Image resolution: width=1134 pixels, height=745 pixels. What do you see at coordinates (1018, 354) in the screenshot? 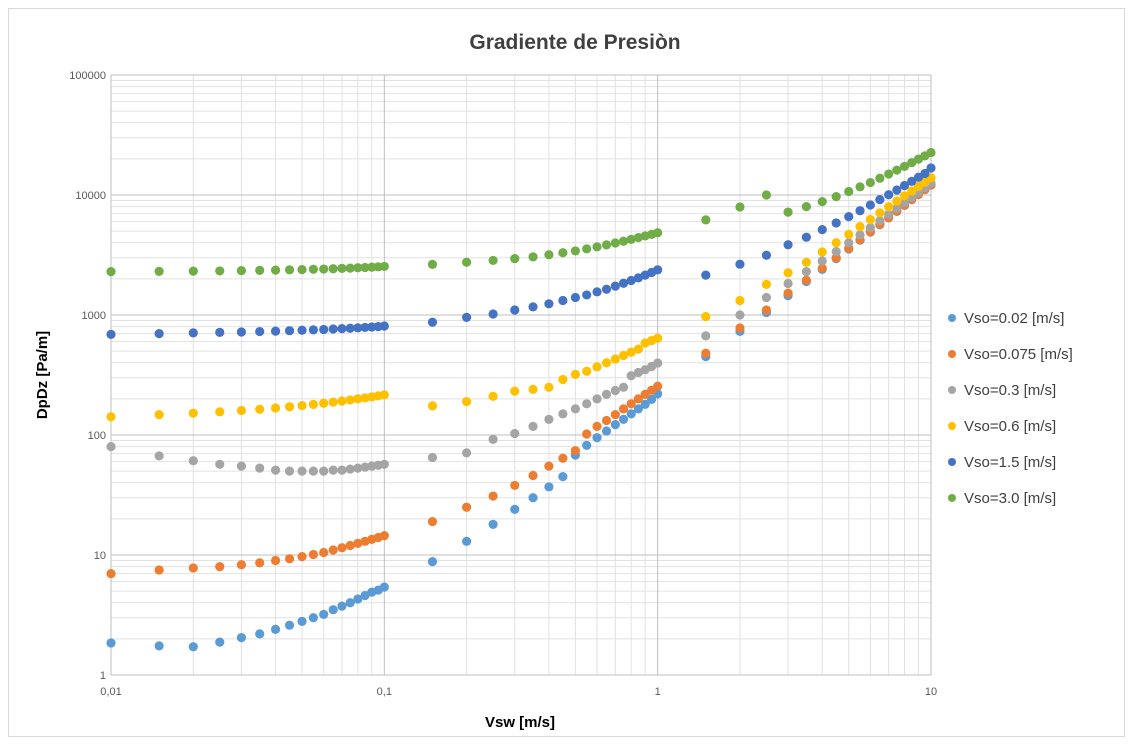
I see `legend-label: Vso=0.075 [m/s]` at bounding box center [1018, 354].